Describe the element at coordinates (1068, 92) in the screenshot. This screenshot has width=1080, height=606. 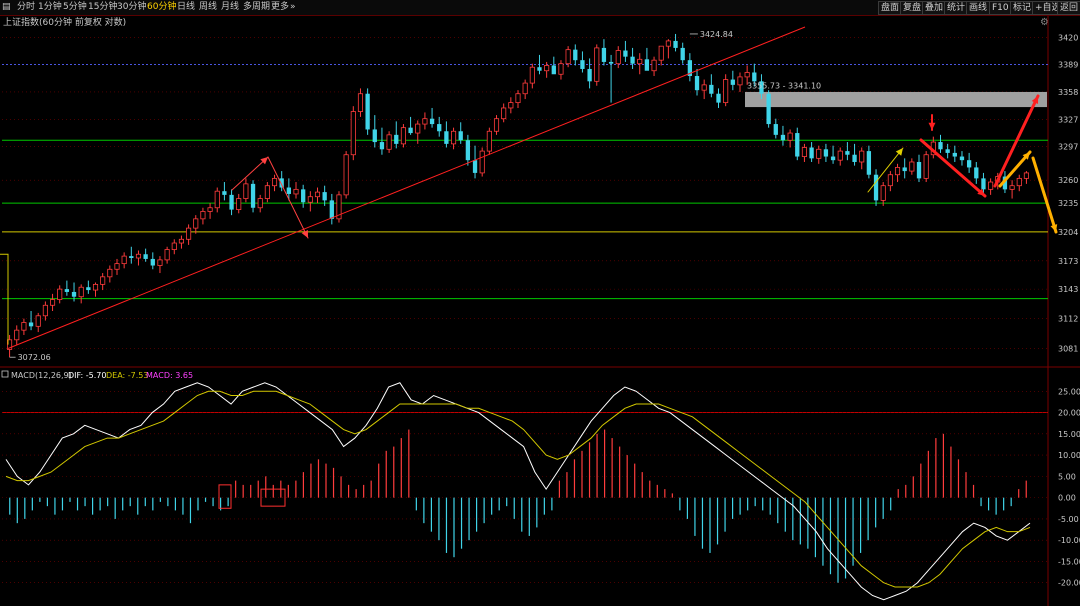
I see `price-tick-label: 3358` at that location.